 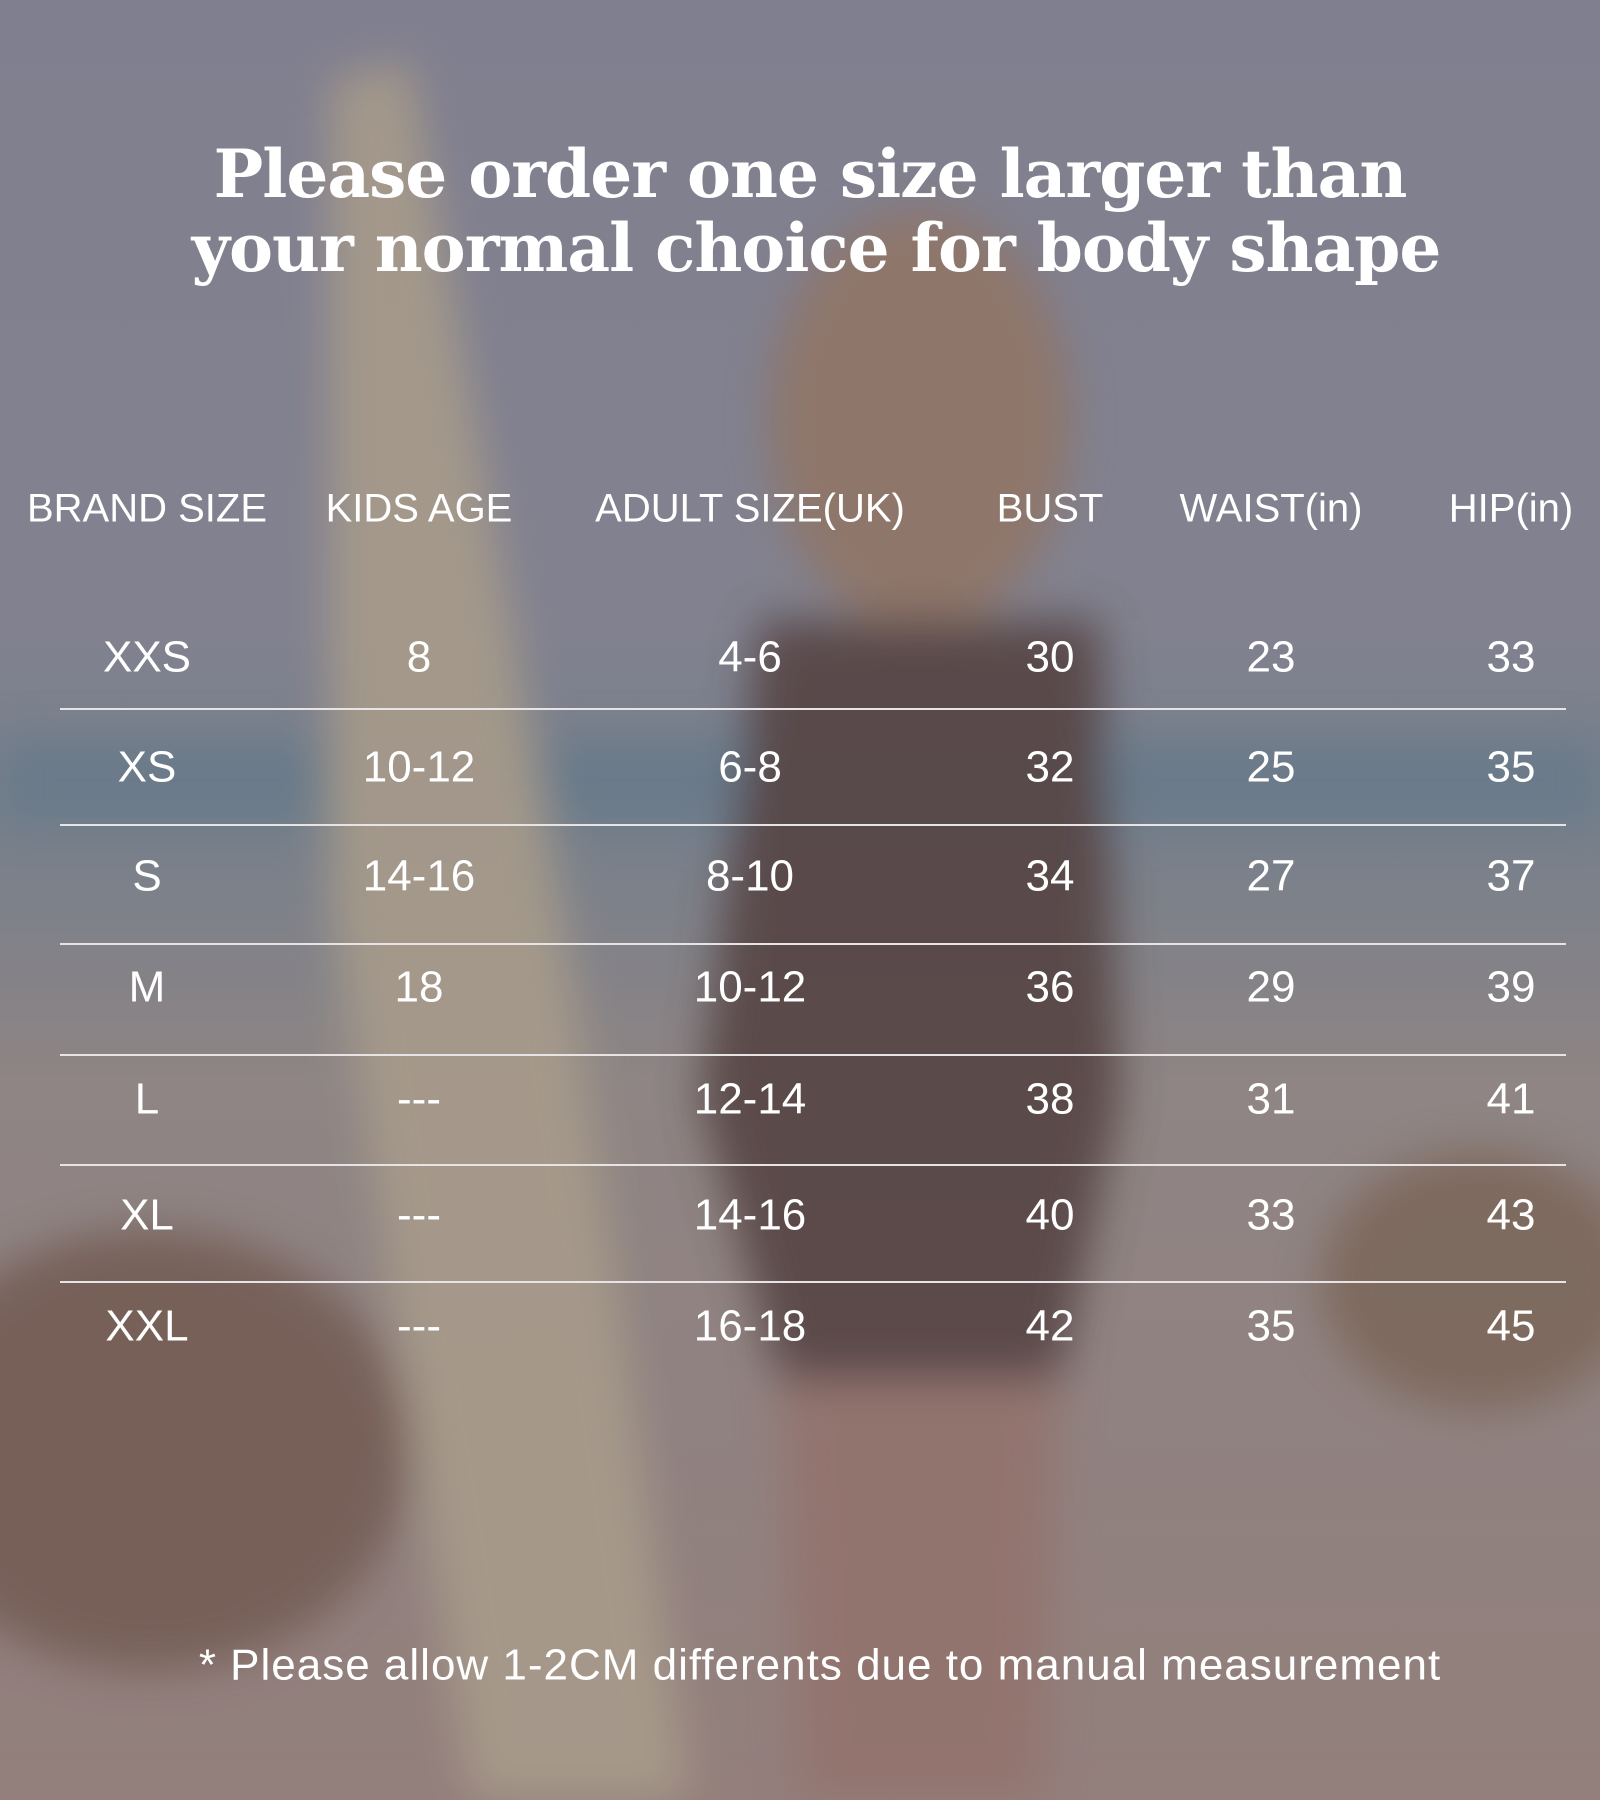 I want to click on table-cell: XL, so click(x=147, y=1215).